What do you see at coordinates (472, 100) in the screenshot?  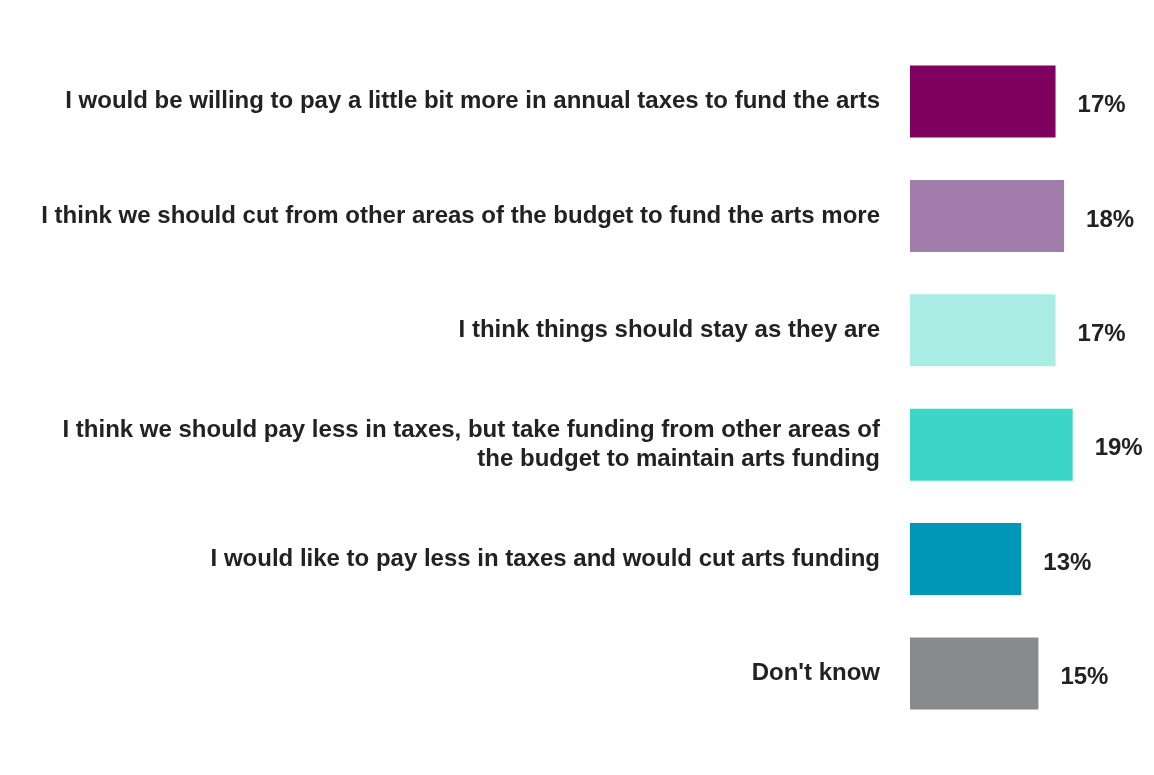 I see `y-tick-label: I would be willing to pay a little bit more in annual taxes to fund the arts` at bounding box center [472, 100].